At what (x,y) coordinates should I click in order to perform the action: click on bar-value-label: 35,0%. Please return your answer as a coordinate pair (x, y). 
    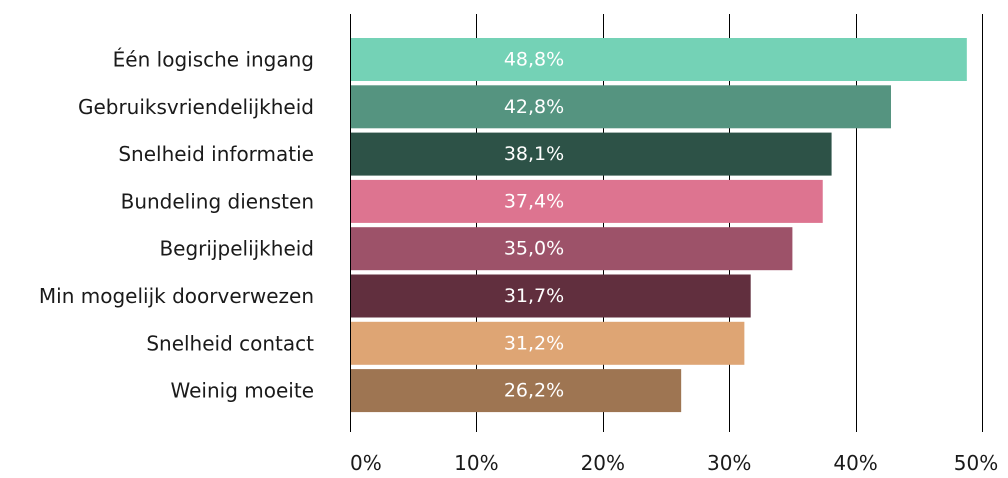
    Looking at the image, I should click on (534, 249).